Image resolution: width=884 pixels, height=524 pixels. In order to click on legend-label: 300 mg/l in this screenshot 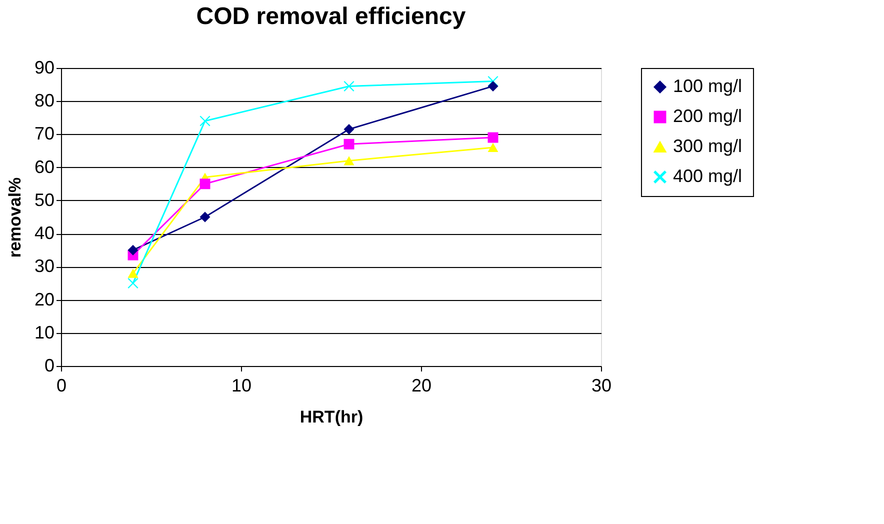, I will do `click(707, 146)`.